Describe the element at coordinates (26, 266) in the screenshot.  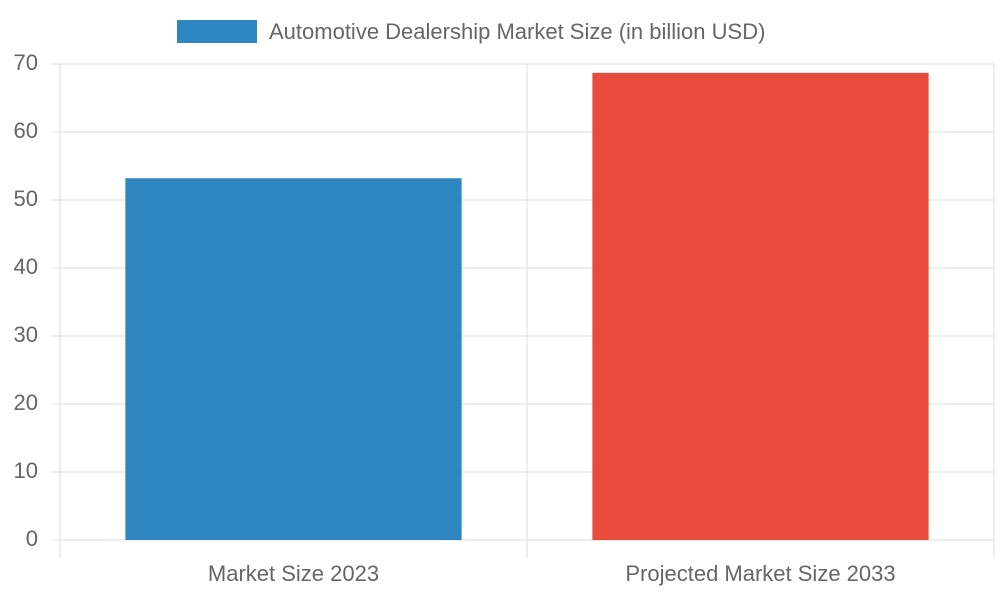
I see `y-tick-label: 40` at that location.